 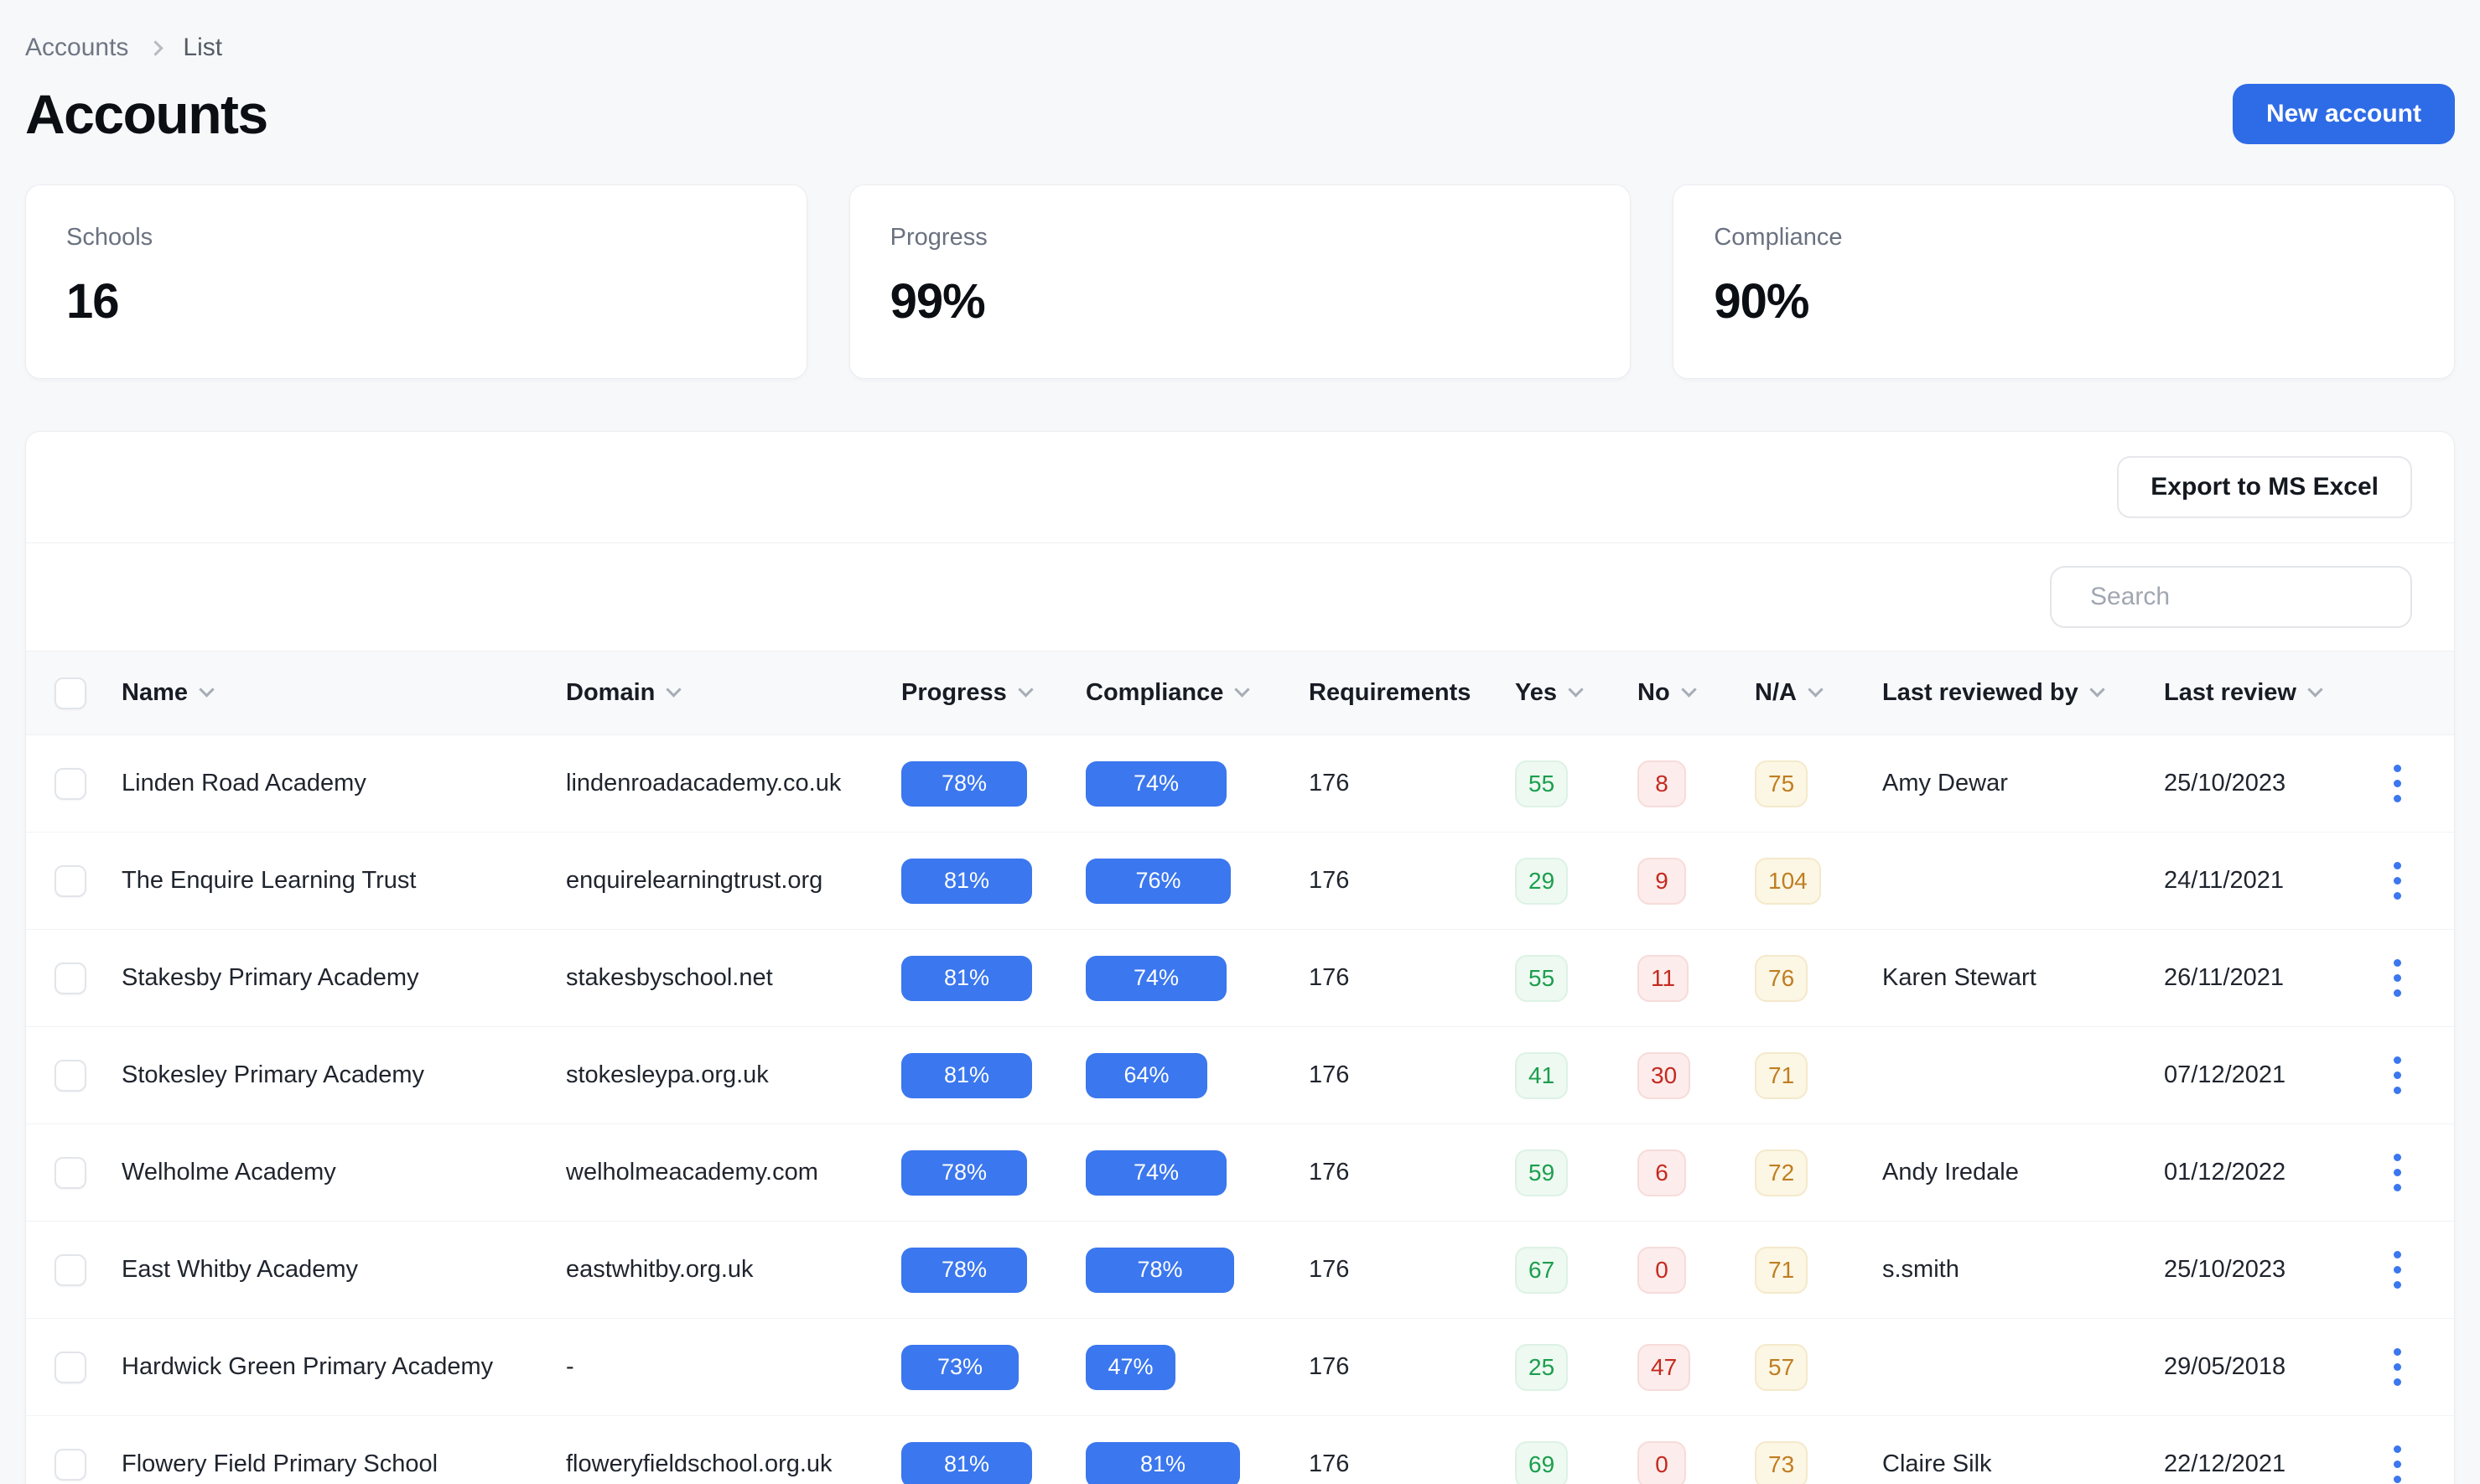 I want to click on column-header-no: No, so click(x=1696, y=693).